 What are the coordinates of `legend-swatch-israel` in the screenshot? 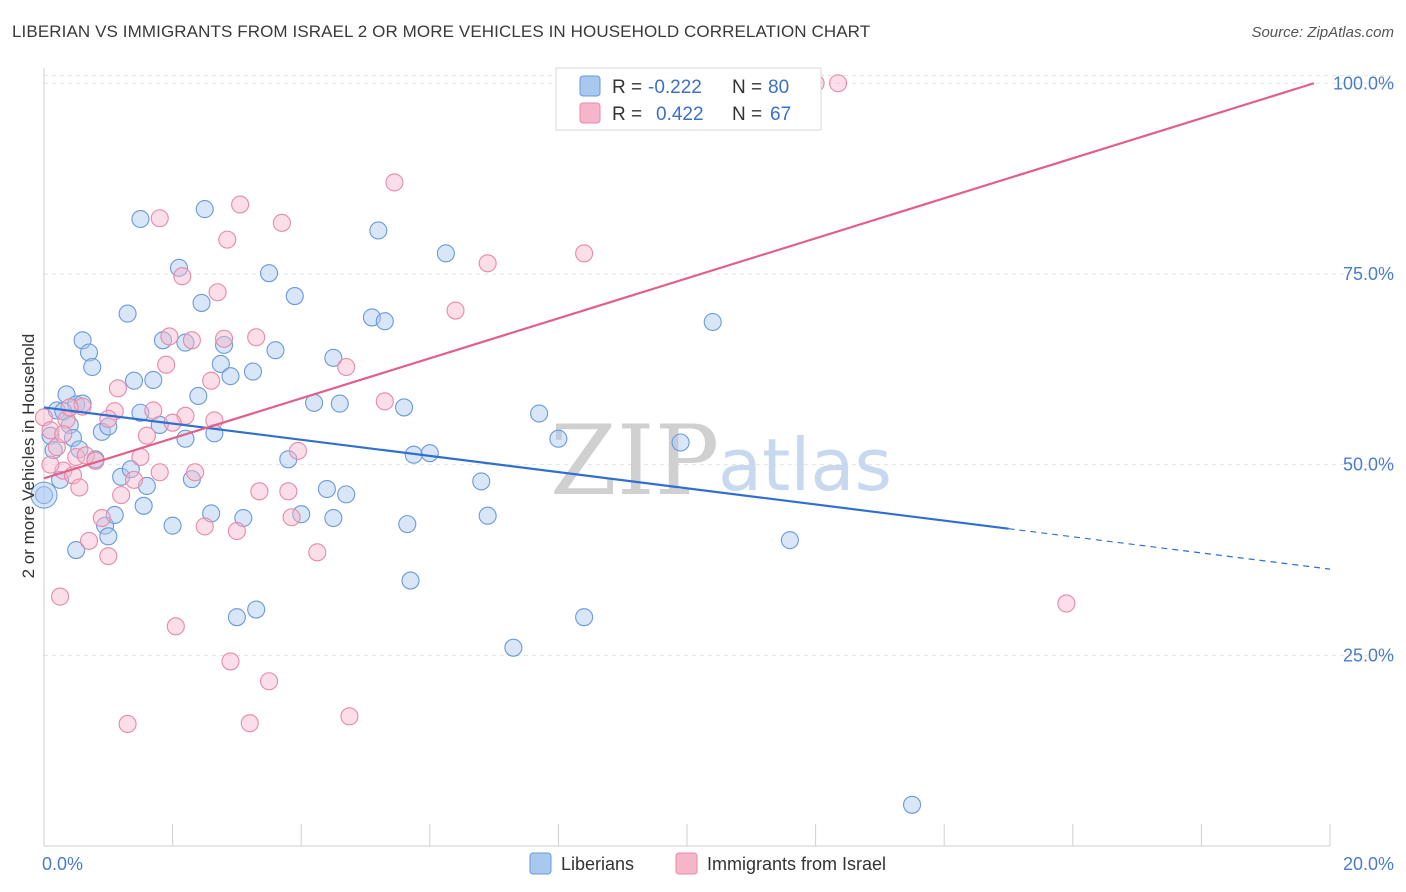 It's located at (590, 113).